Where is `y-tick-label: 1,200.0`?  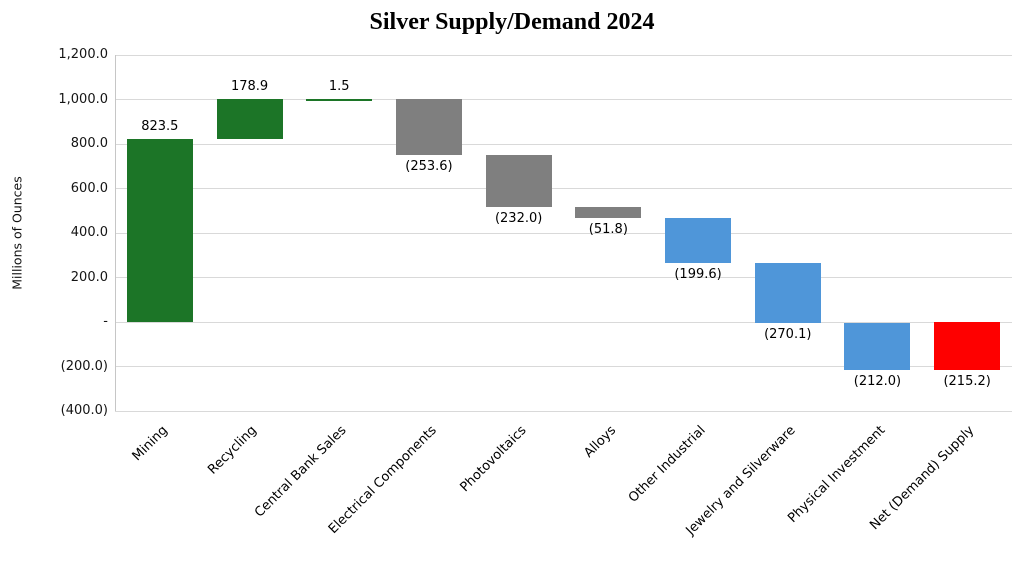 y-tick-label: 1,200.0 is located at coordinates (83, 54).